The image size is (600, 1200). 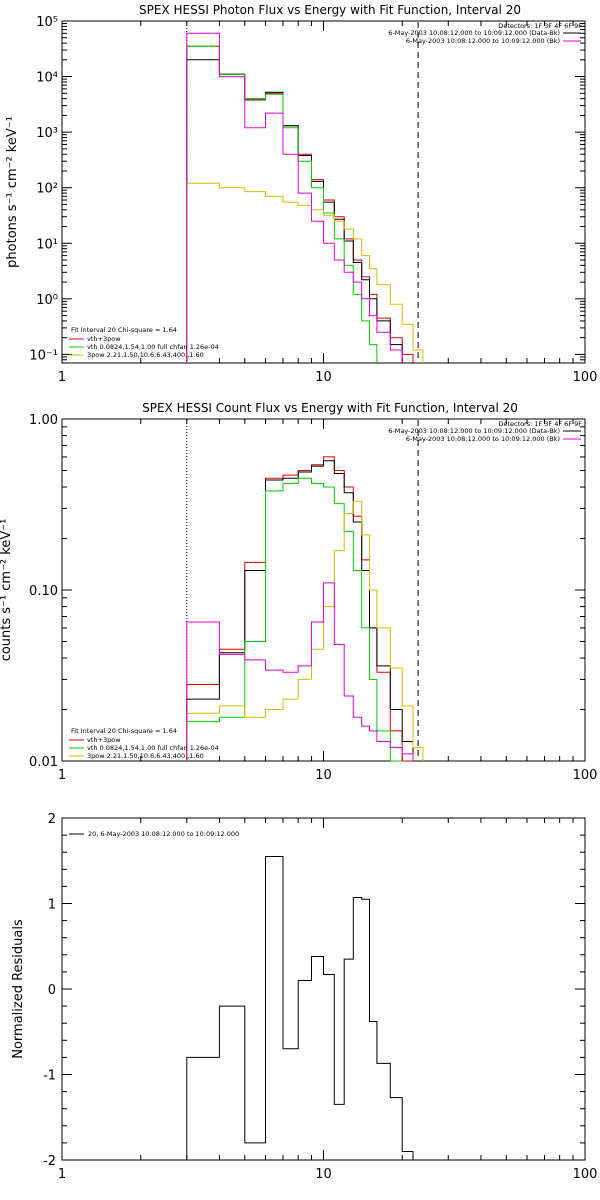 What do you see at coordinates (47, 22) in the screenshot?
I see `y-tick-label: 10⁵` at bounding box center [47, 22].